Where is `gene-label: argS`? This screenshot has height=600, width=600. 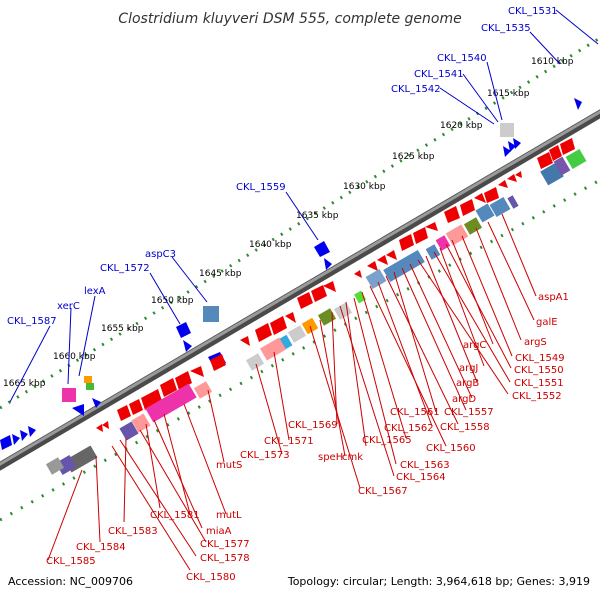
gene-label: argS is located at coordinates (535, 342).